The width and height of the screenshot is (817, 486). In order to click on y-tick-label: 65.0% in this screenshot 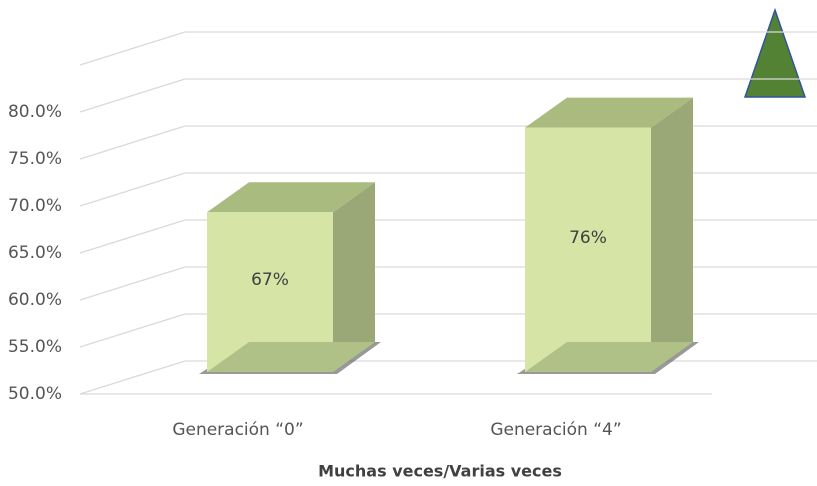, I will do `click(35, 253)`.